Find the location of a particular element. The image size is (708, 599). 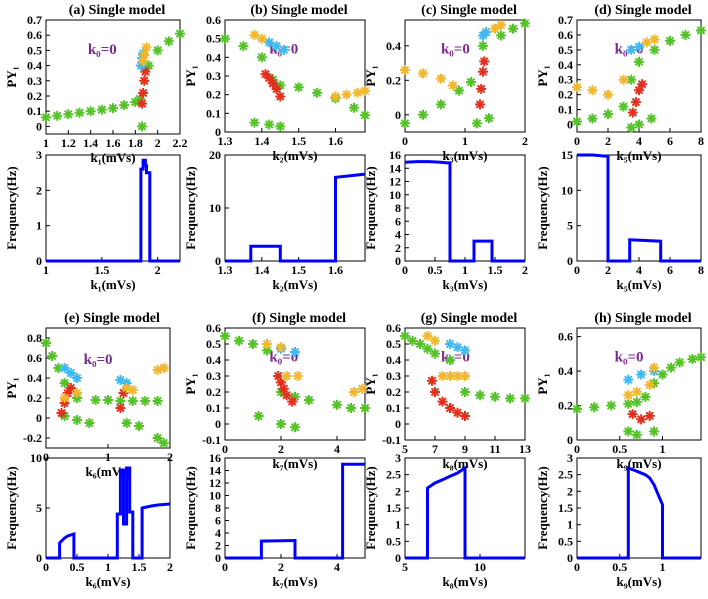

series-green is located at coordinates (639, 396).